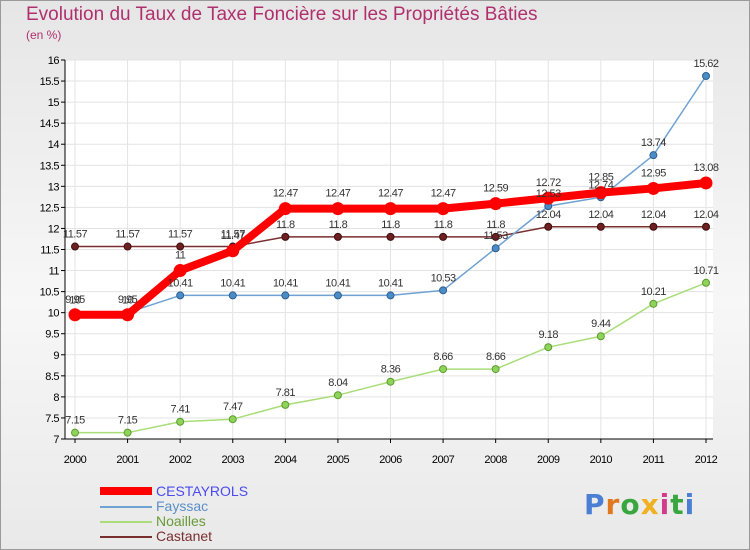 The height and width of the screenshot is (550, 750). Describe the element at coordinates (182, 506) in the screenshot. I see `legend-label-fayssac: Fayssac` at that location.